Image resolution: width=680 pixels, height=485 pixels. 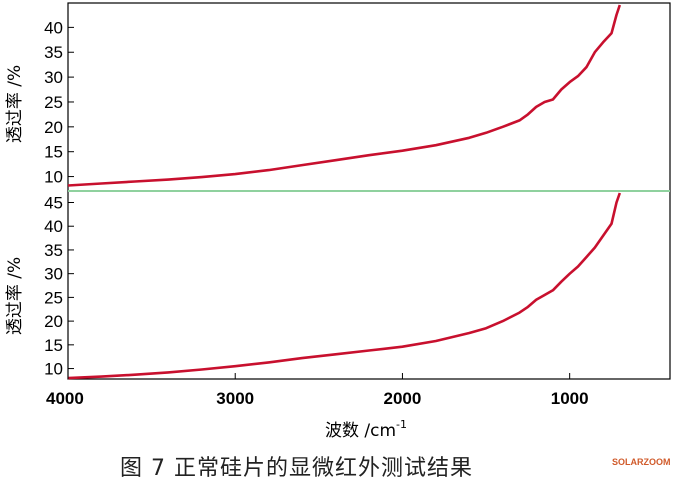 What do you see at coordinates (53, 27) in the screenshot?
I see `top-y-tick-label: 40` at bounding box center [53, 27].